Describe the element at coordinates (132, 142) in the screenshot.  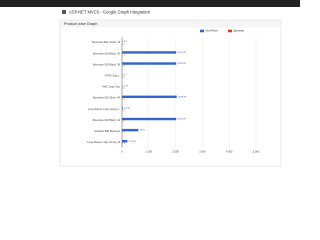
I see `value-label: 201.68` at that location.